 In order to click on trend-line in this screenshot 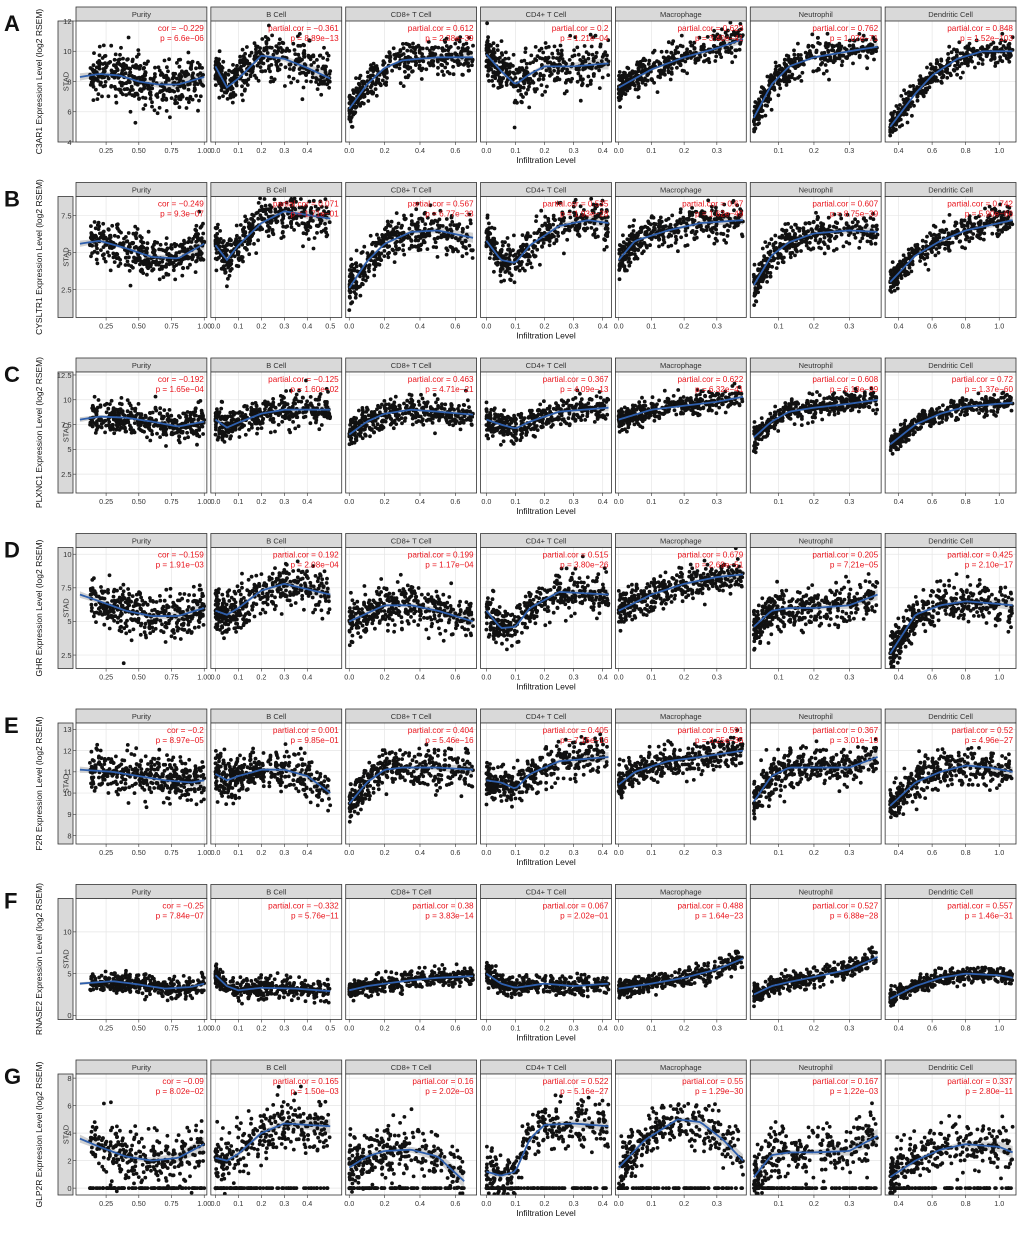, I will do `click(547, 69)`.